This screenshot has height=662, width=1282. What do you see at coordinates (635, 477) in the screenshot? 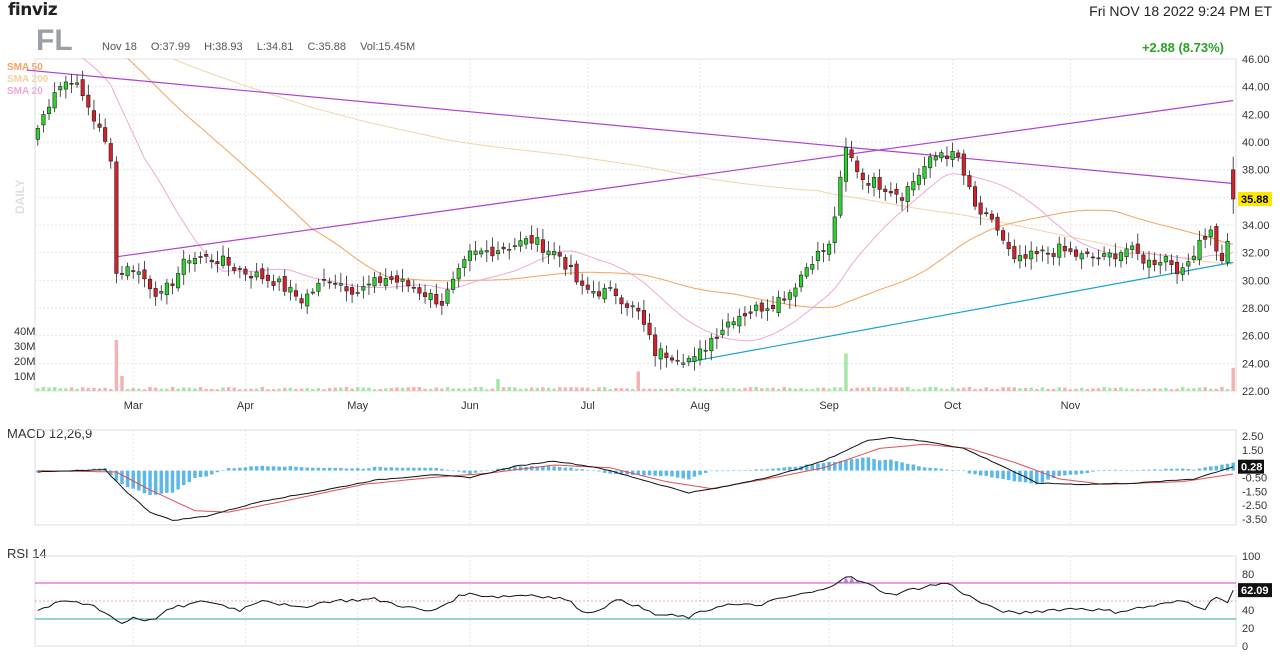
I see `macd-panel-frame` at bounding box center [635, 477].